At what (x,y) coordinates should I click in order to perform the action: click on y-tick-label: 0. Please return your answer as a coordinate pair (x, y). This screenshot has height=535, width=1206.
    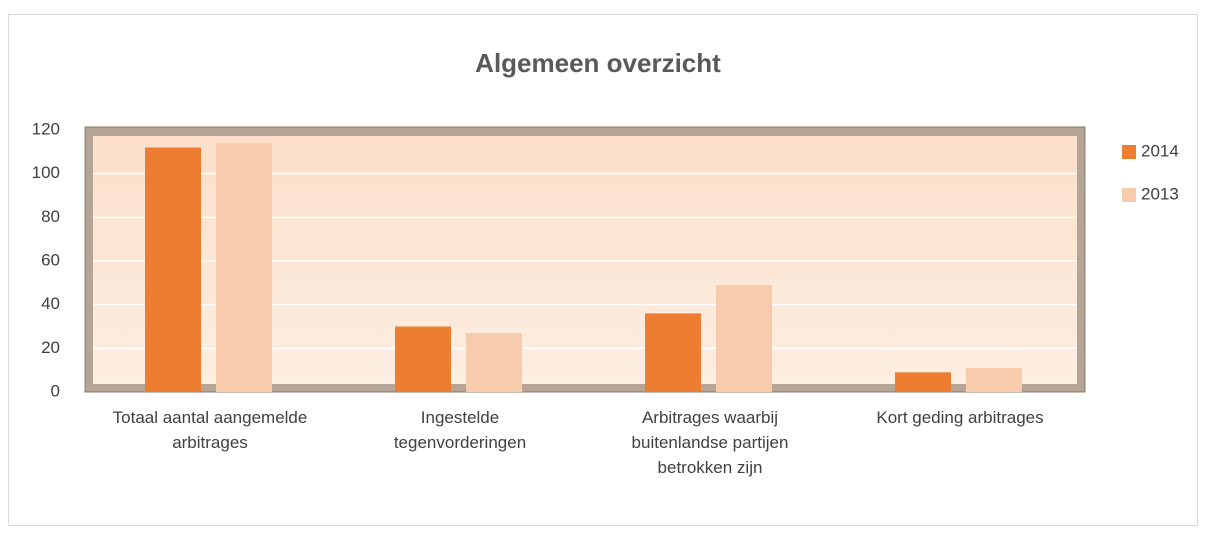
    Looking at the image, I should click on (55, 390).